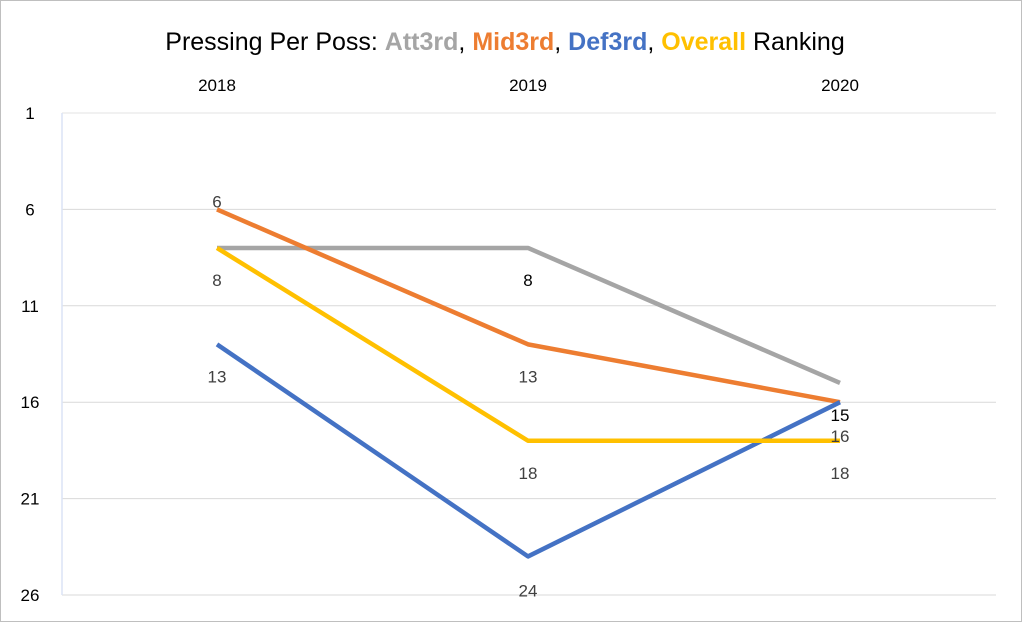 The height and width of the screenshot is (624, 1024). Describe the element at coordinates (30, 402) in the screenshot. I see `y-tick-label: 16` at that location.